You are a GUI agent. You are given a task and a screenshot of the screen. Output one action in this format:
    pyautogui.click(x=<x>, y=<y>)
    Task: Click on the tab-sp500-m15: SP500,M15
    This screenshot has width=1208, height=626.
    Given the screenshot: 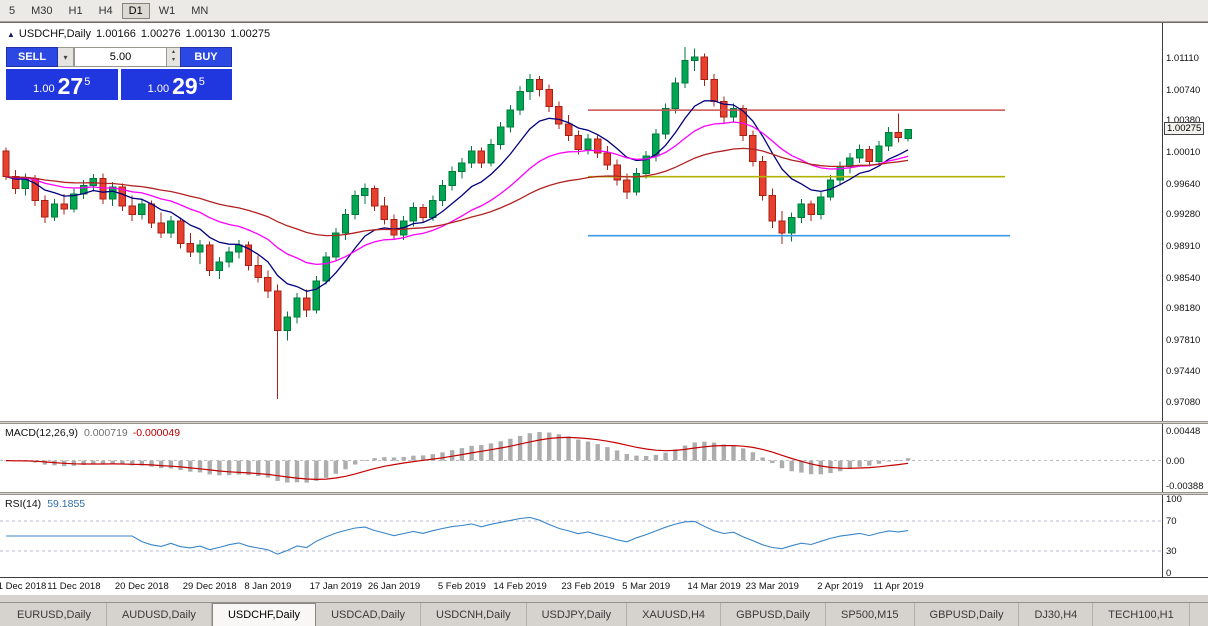 What is the action you would take?
    pyautogui.click(x=870, y=614)
    